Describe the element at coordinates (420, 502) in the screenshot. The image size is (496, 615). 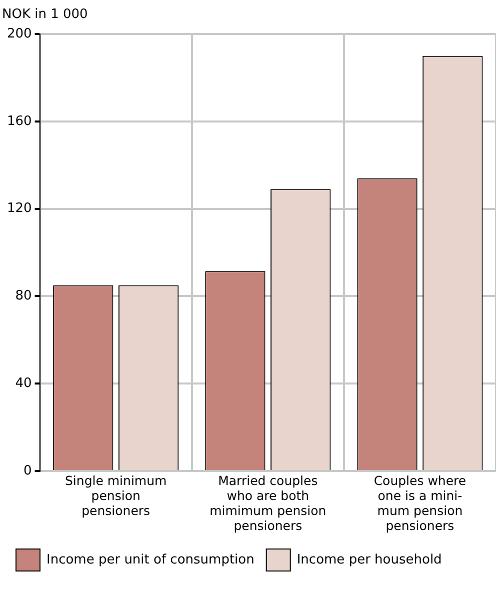
I see `x-tick-label: Couples where one is a mini- mum pension pensioners` at that location.